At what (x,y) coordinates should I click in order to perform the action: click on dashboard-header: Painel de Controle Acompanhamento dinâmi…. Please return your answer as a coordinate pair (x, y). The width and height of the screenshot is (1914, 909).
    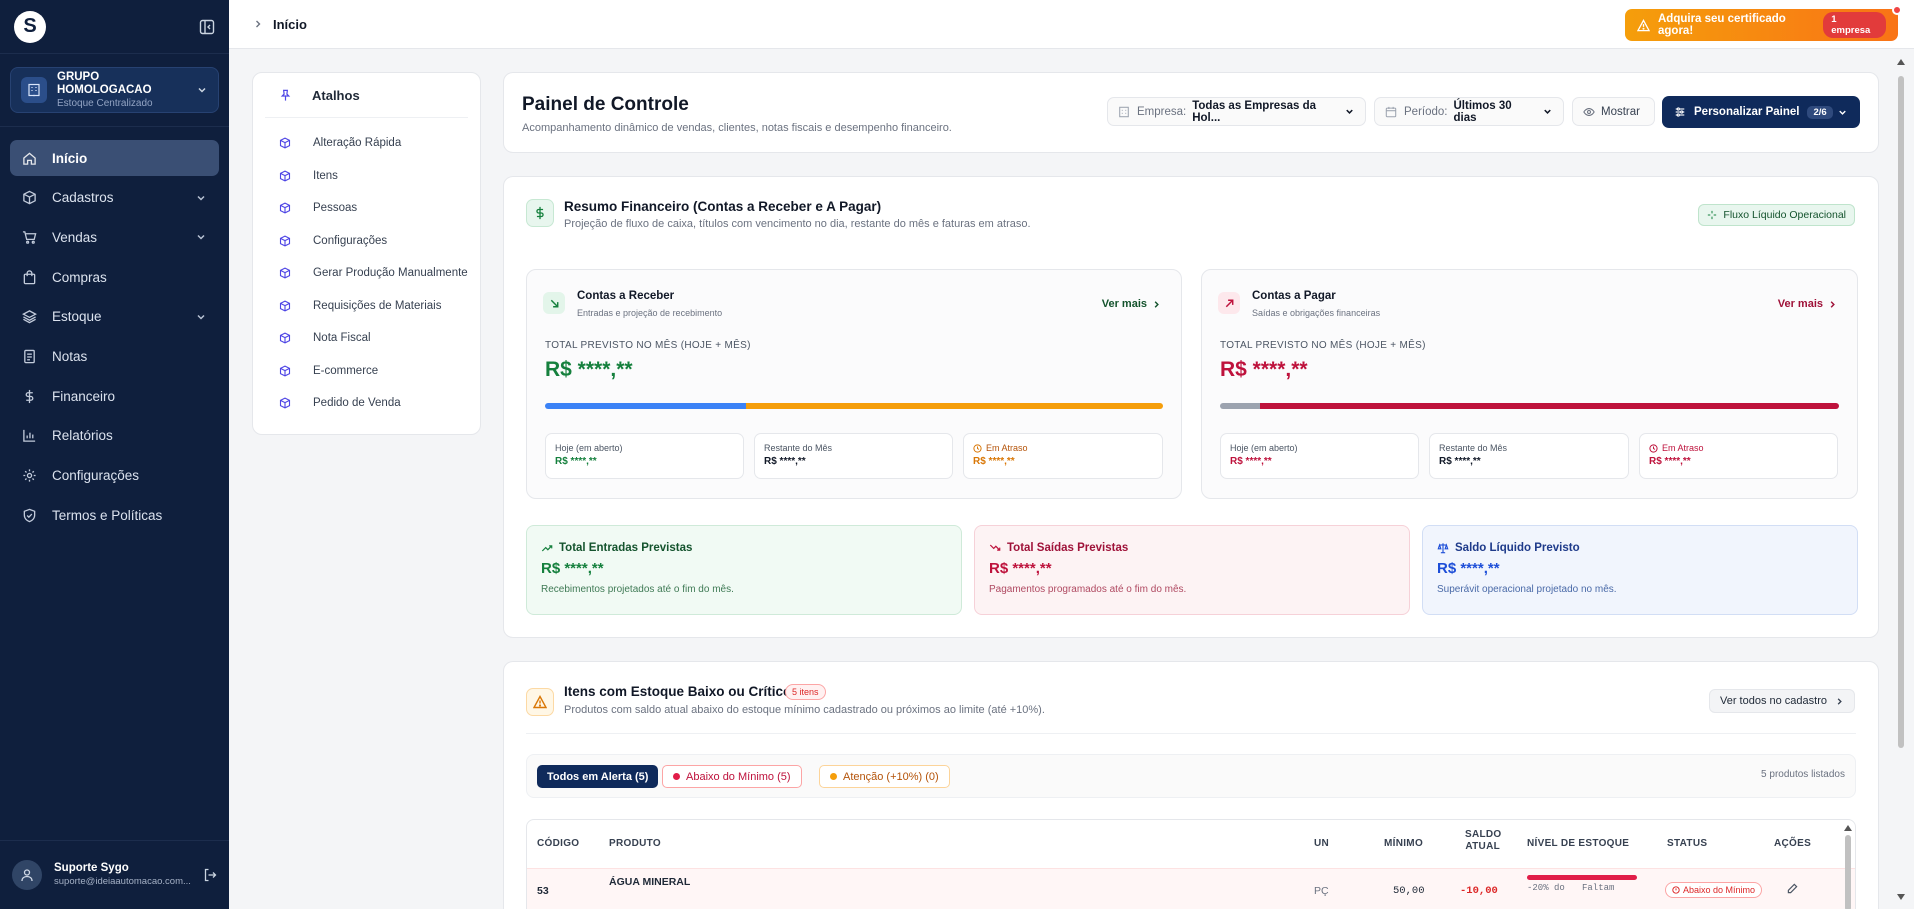
    Looking at the image, I should click on (1191, 112).